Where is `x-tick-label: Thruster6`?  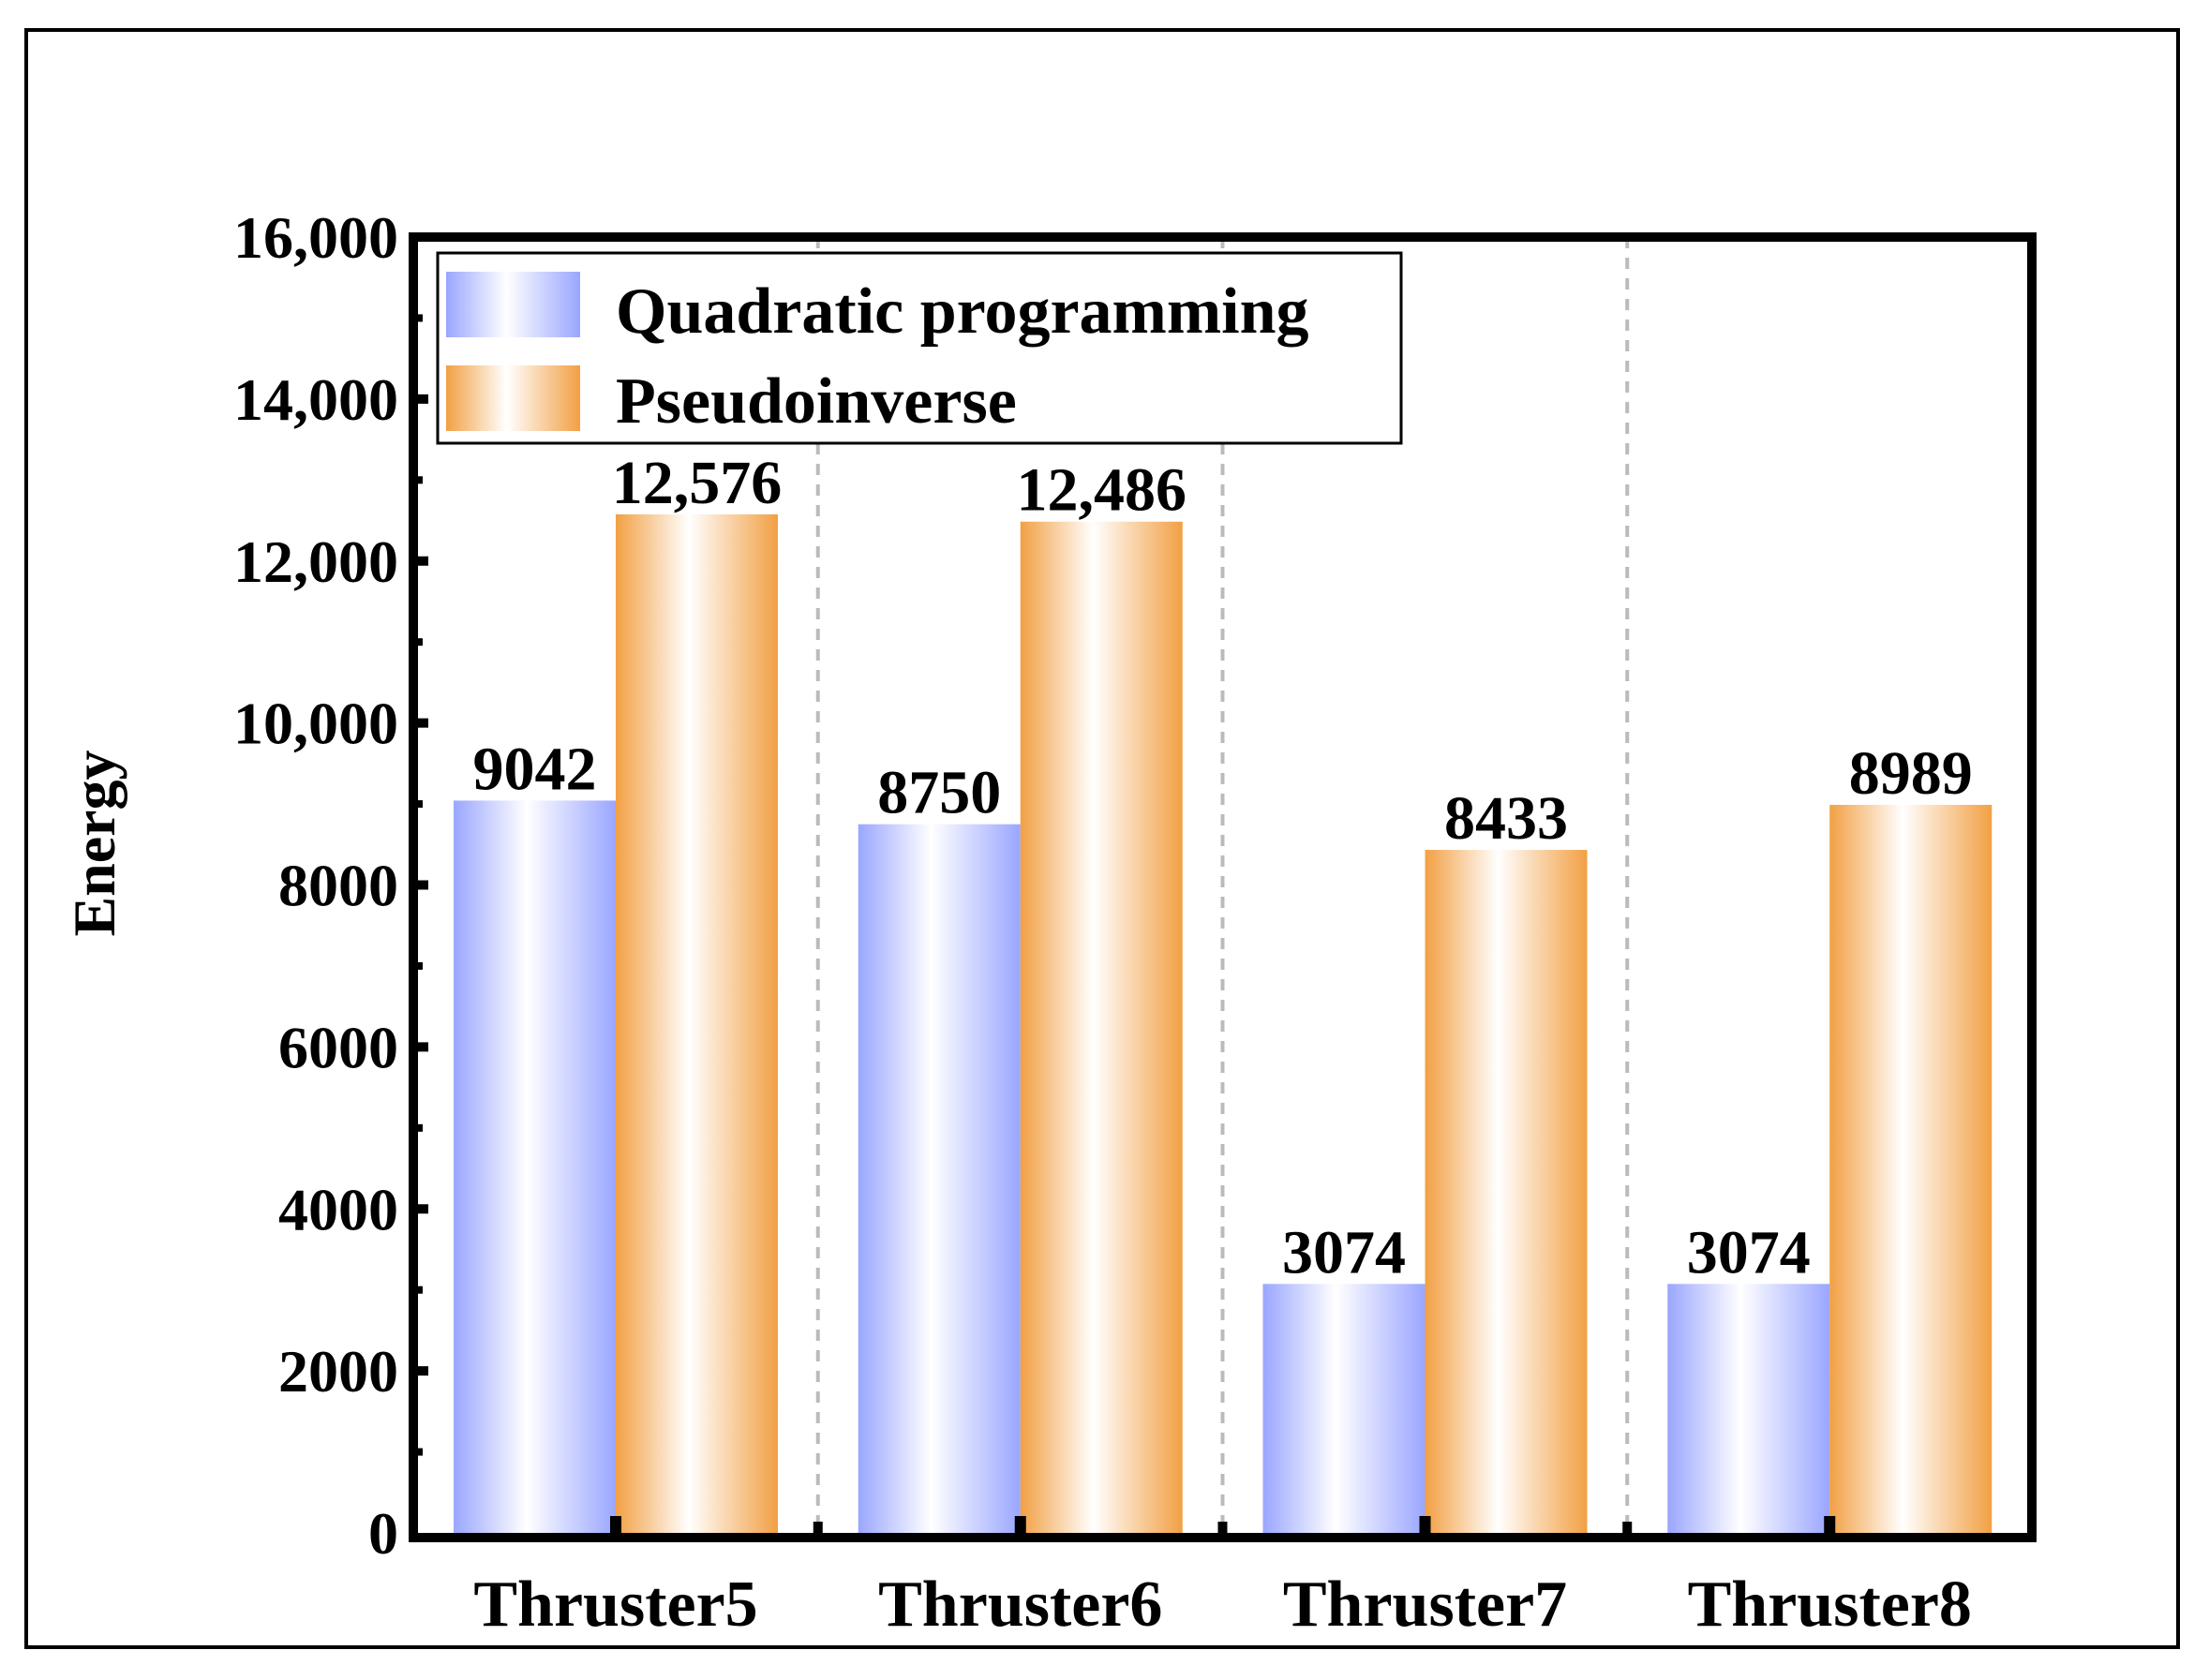 x-tick-label: Thruster6 is located at coordinates (1020, 1604).